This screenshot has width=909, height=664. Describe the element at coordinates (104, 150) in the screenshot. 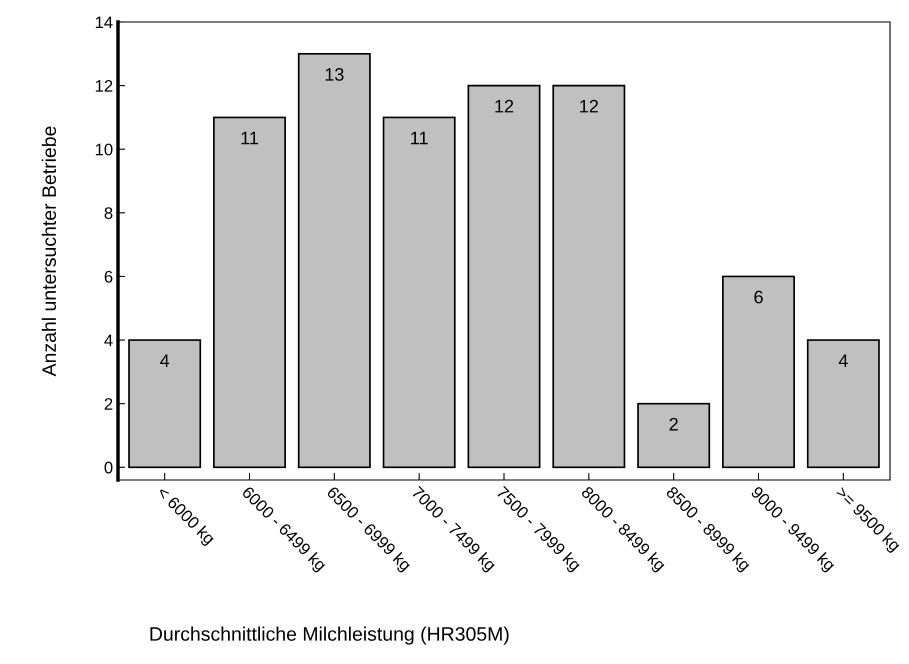

I see `y-tick-label: 10` at that location.